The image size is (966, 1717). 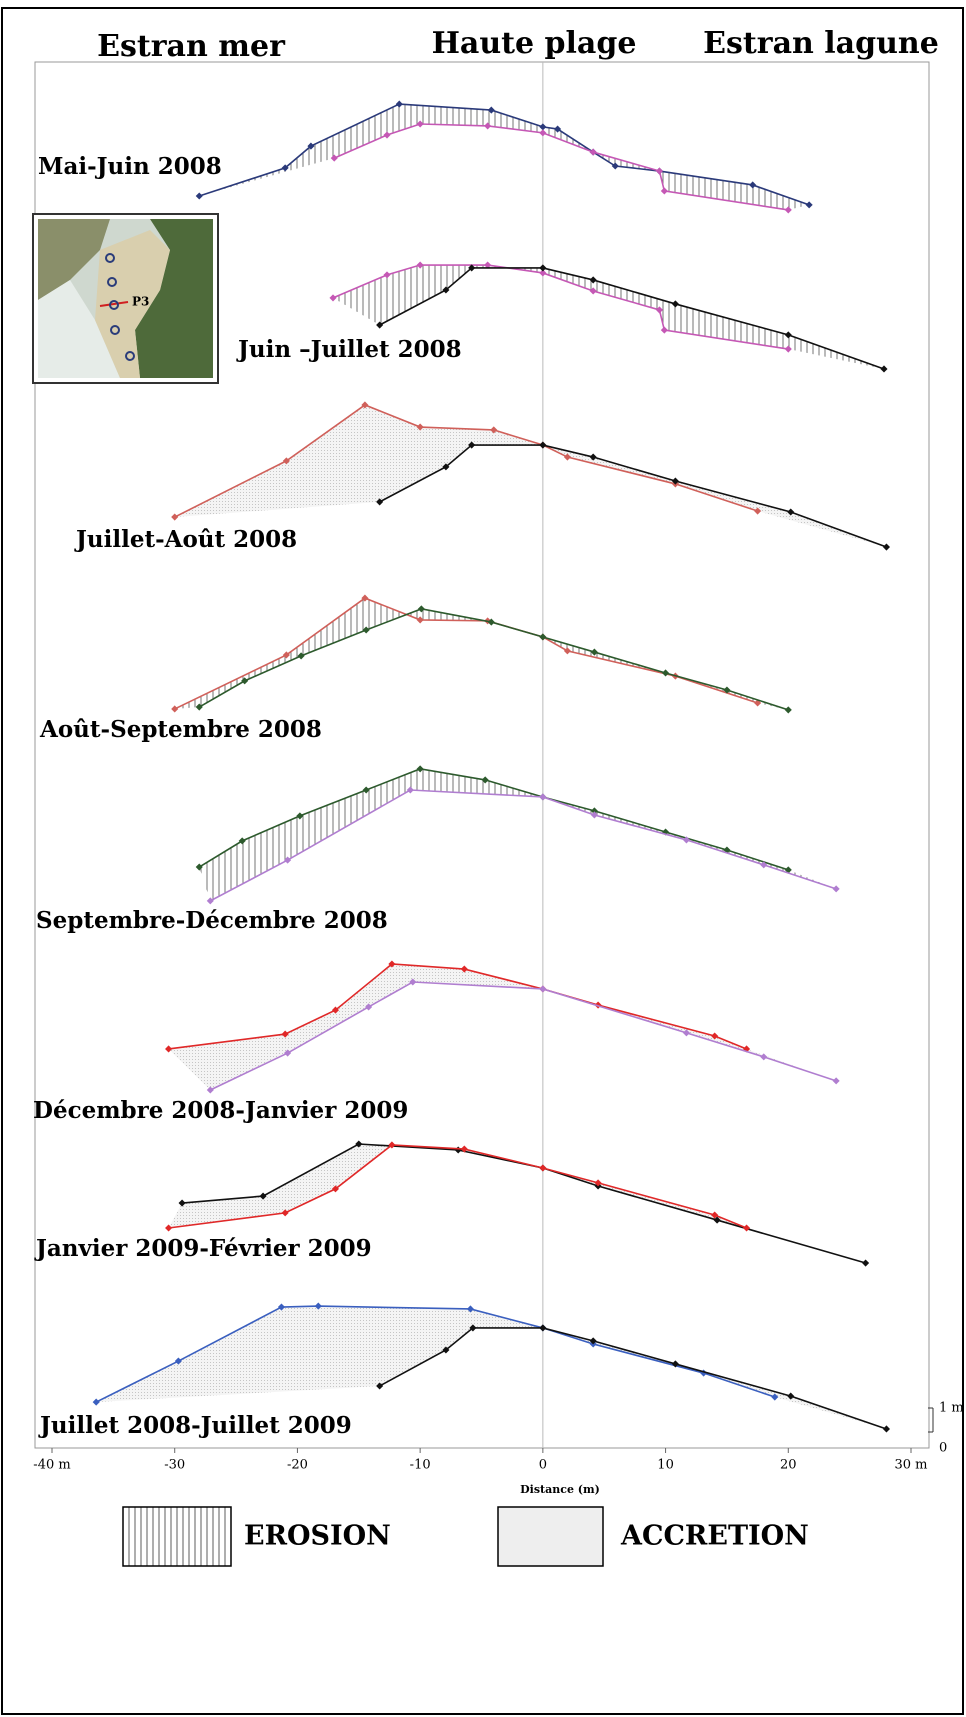 What do you see at coordinates (560, 1489) in the screenshot?
I see `x-axis-title: Distance (m)` at bounding box center [560, 1489].